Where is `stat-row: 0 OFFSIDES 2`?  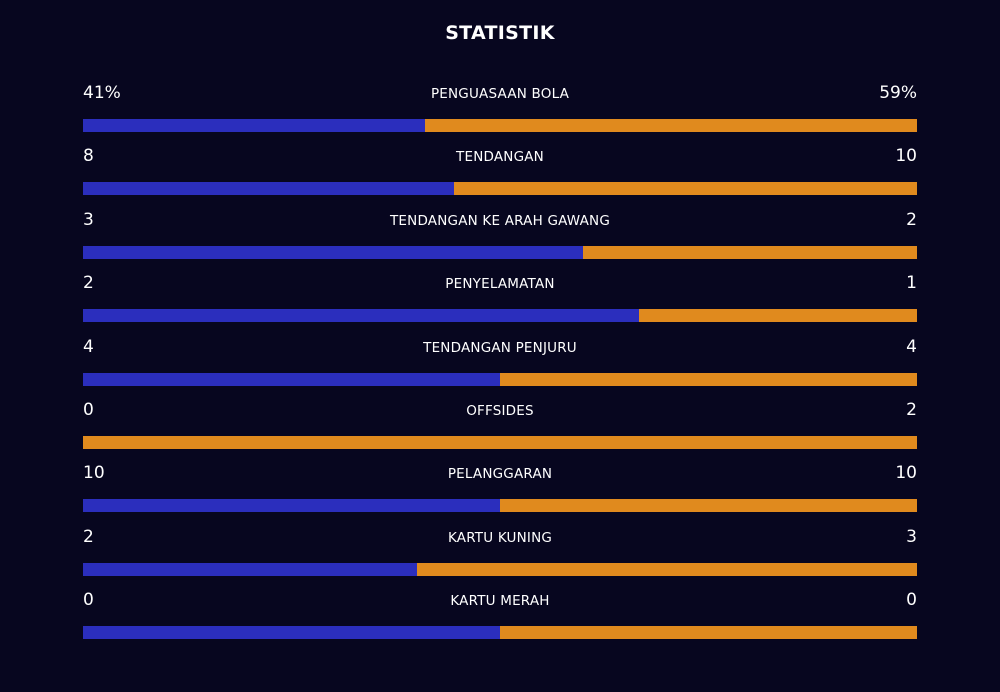
stat-row: 0 OFFSIDES 2 is located at coordinates (500, 426).